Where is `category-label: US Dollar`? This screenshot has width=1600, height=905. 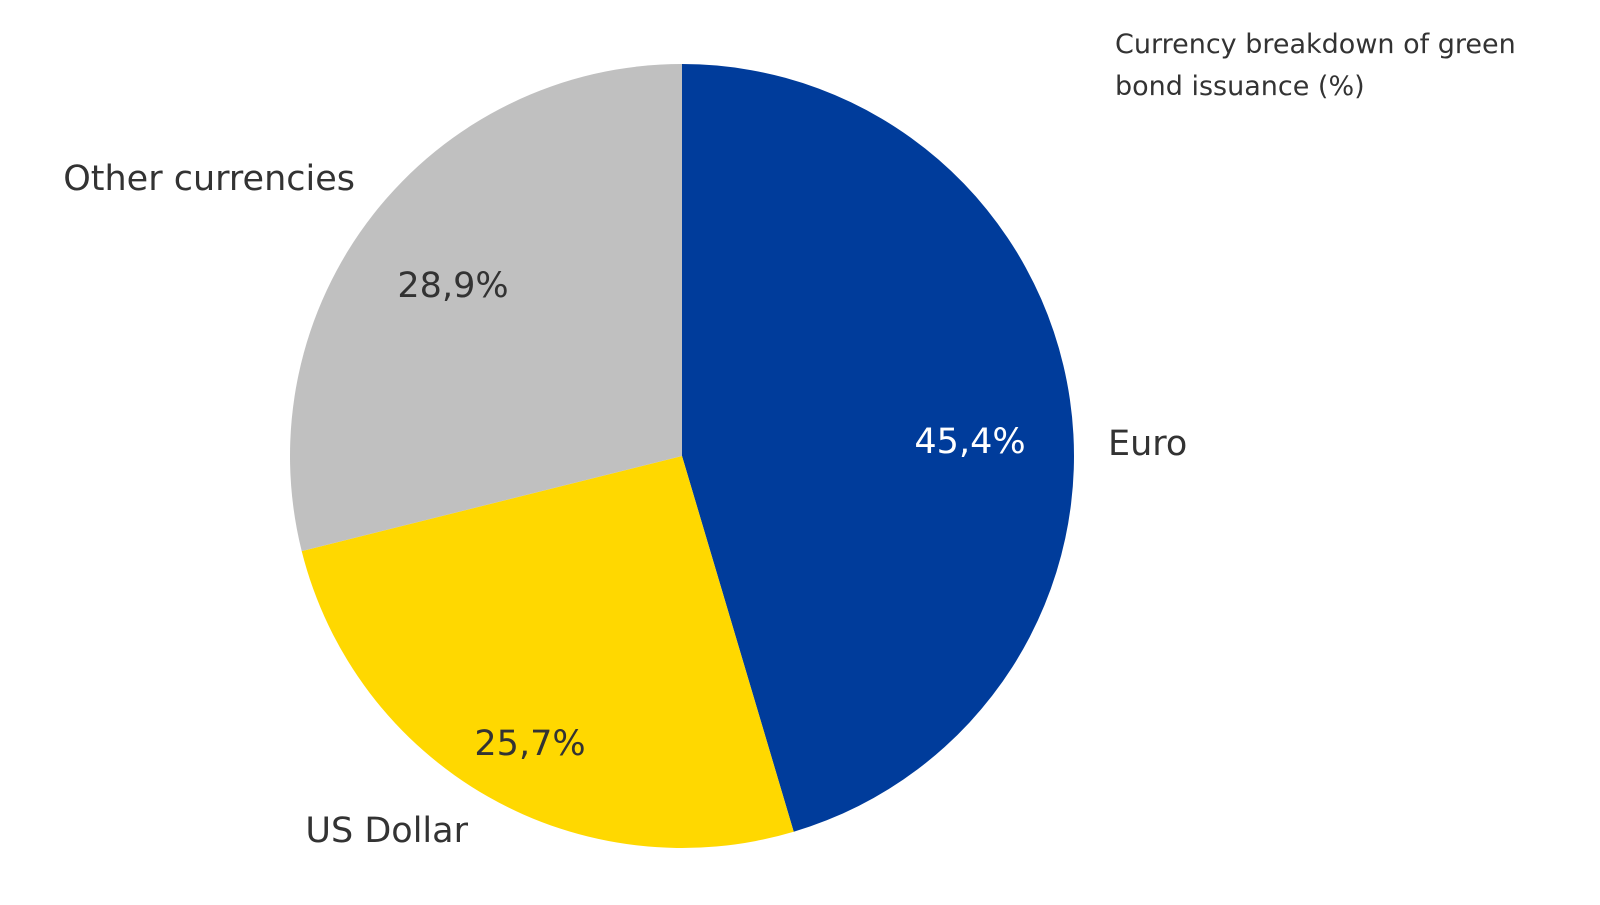 category-label: US Dollar is located at coordinates (386, 831).